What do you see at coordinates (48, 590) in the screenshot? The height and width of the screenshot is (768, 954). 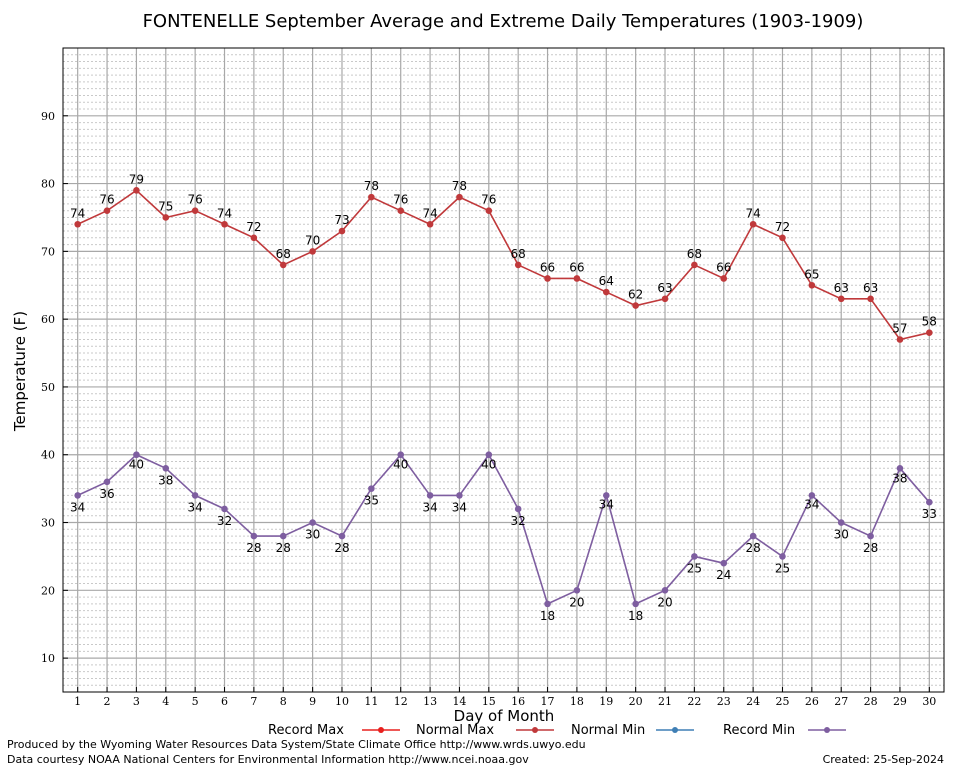 I see `y-tick-label: 20` at bounding box center [48, 590].